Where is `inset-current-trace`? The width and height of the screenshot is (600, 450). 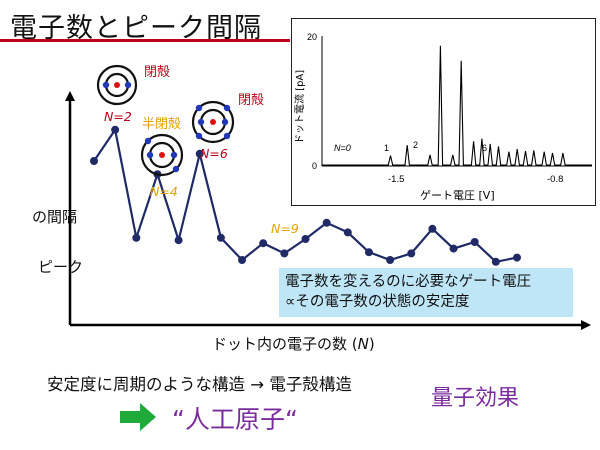 inset-current-trace is located at coordinates (457, 105).